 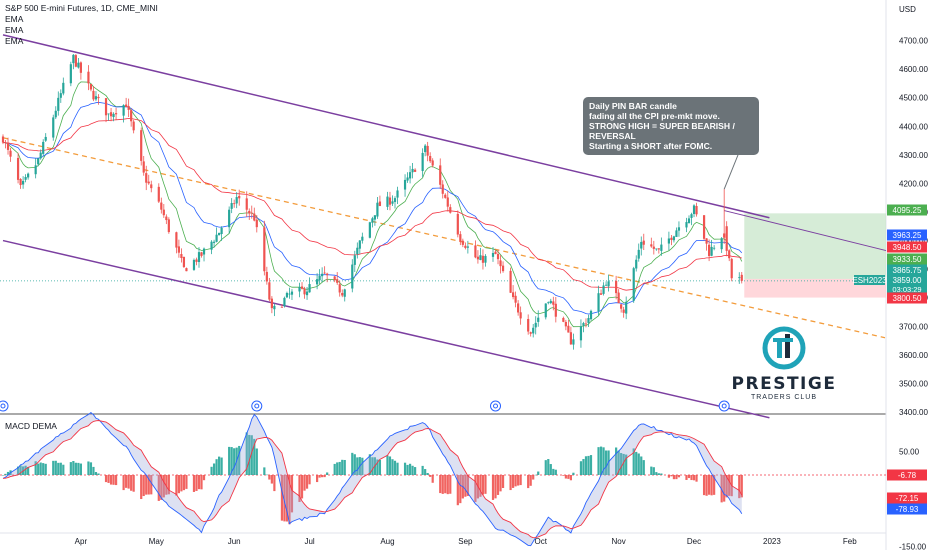 I want to click on price-tick-label: 3600.00, so click(x=913, y=355).